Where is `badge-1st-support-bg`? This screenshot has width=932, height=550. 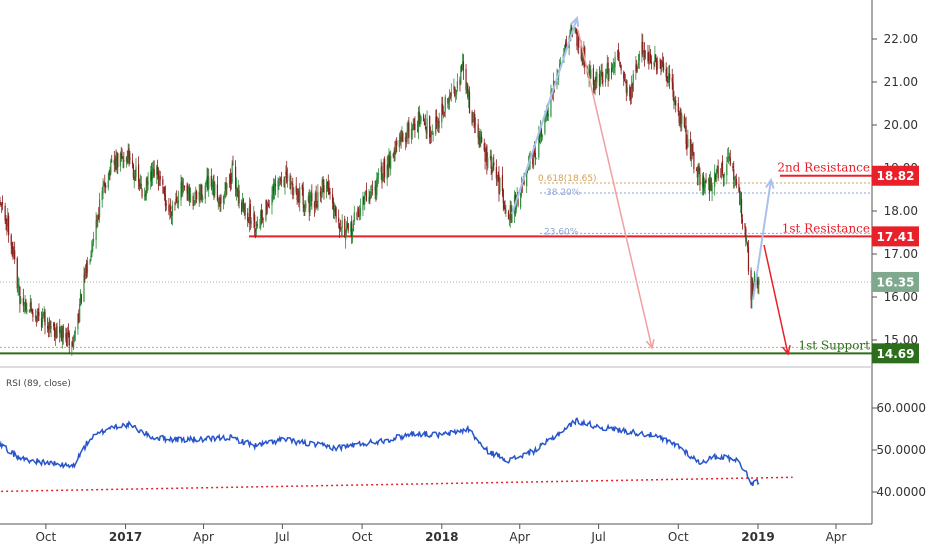
badge-1st-support-bg is located at coordinates (895, 353).